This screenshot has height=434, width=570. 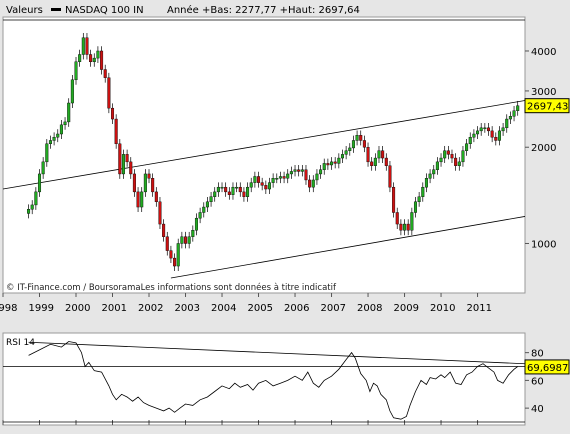 I want to click on x-tick-label: 2005, so click(x=260, y=308).